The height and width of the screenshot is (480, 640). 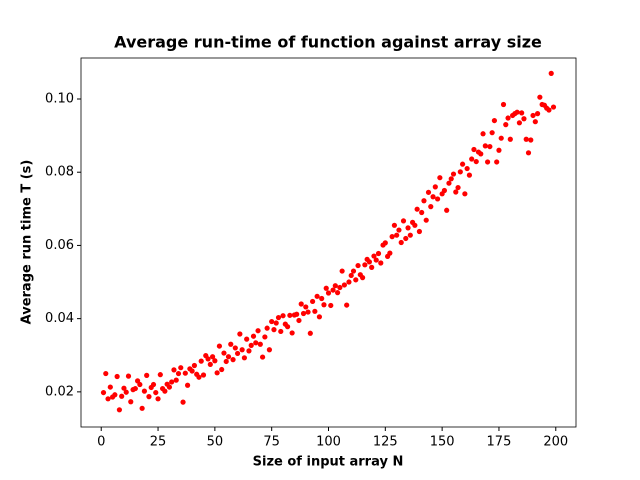 What do you see at coordinates (59, 245) in the screenshot?
I see `y-tick-label: 0.06` at bounding box center [59, 245].